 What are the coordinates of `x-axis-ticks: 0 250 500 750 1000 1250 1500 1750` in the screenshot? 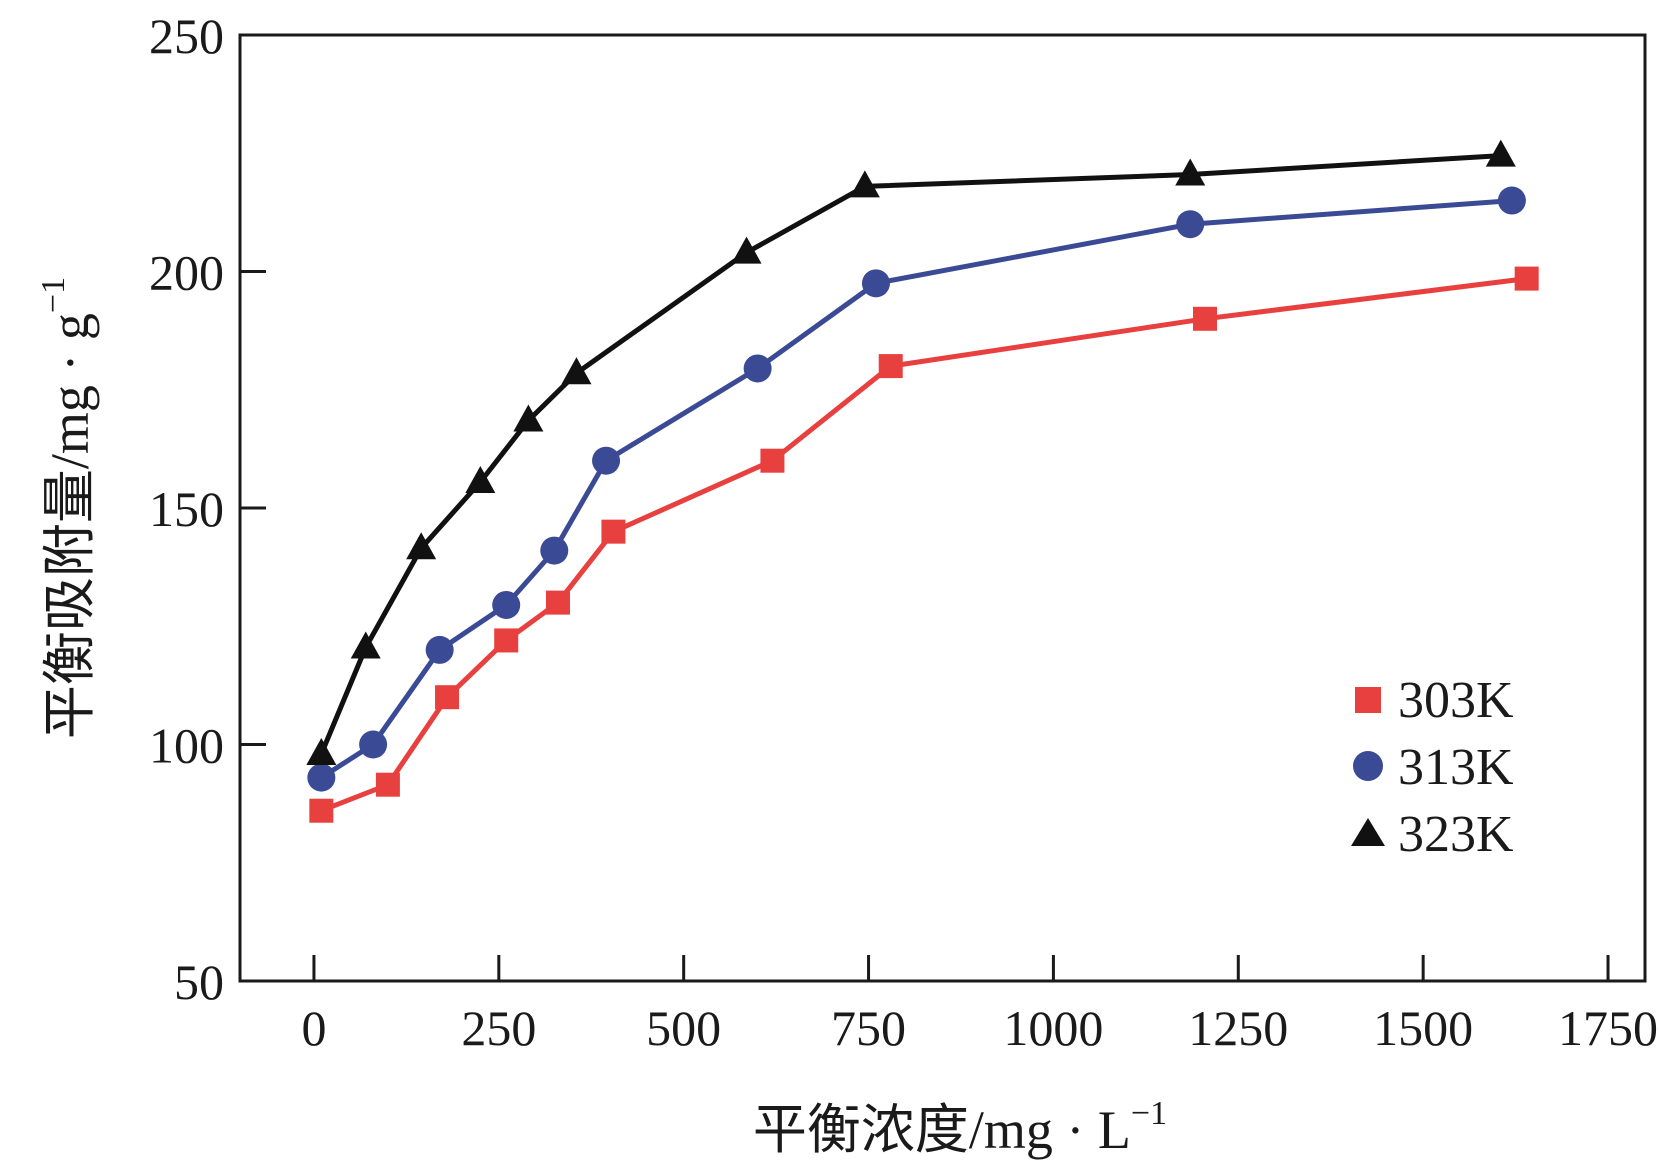 It's located at (979, 1005).